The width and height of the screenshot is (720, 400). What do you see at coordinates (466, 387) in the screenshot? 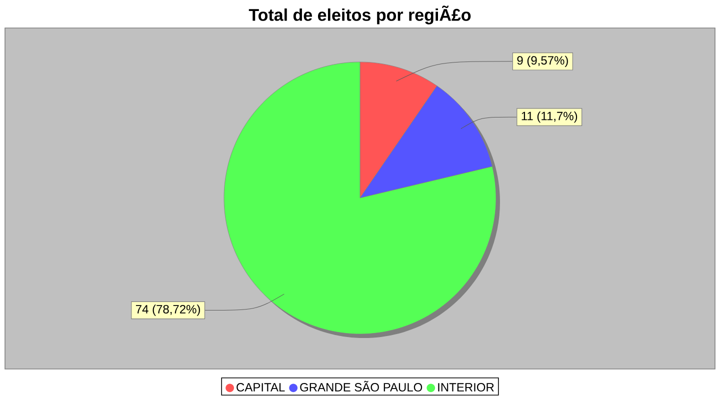
I see `legend-label: INTERIOR` at bounding box center [466, 387].